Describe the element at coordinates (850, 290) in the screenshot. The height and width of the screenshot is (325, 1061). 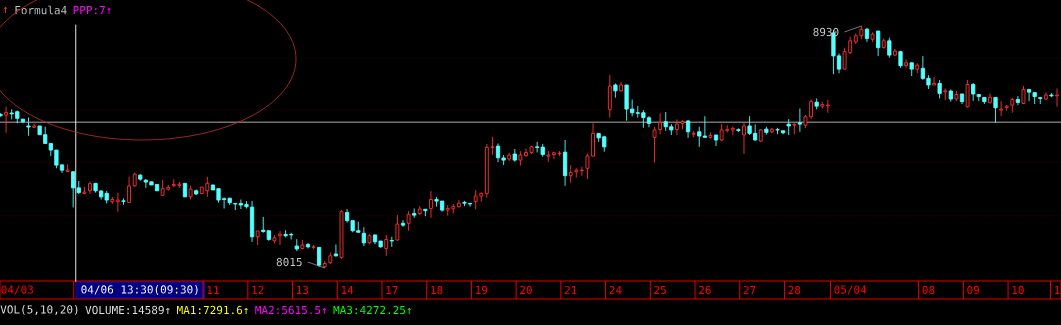
I see `x-tick-label: 05/04` at that location.